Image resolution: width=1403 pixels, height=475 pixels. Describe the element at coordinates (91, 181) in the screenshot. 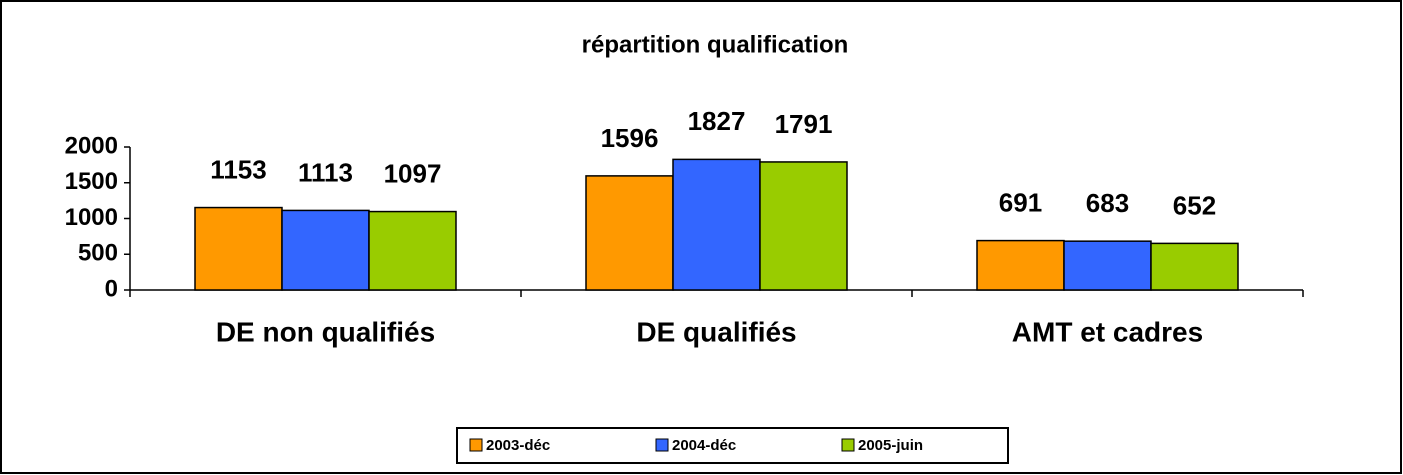

I see `y-tick-label: 1500` at that location.